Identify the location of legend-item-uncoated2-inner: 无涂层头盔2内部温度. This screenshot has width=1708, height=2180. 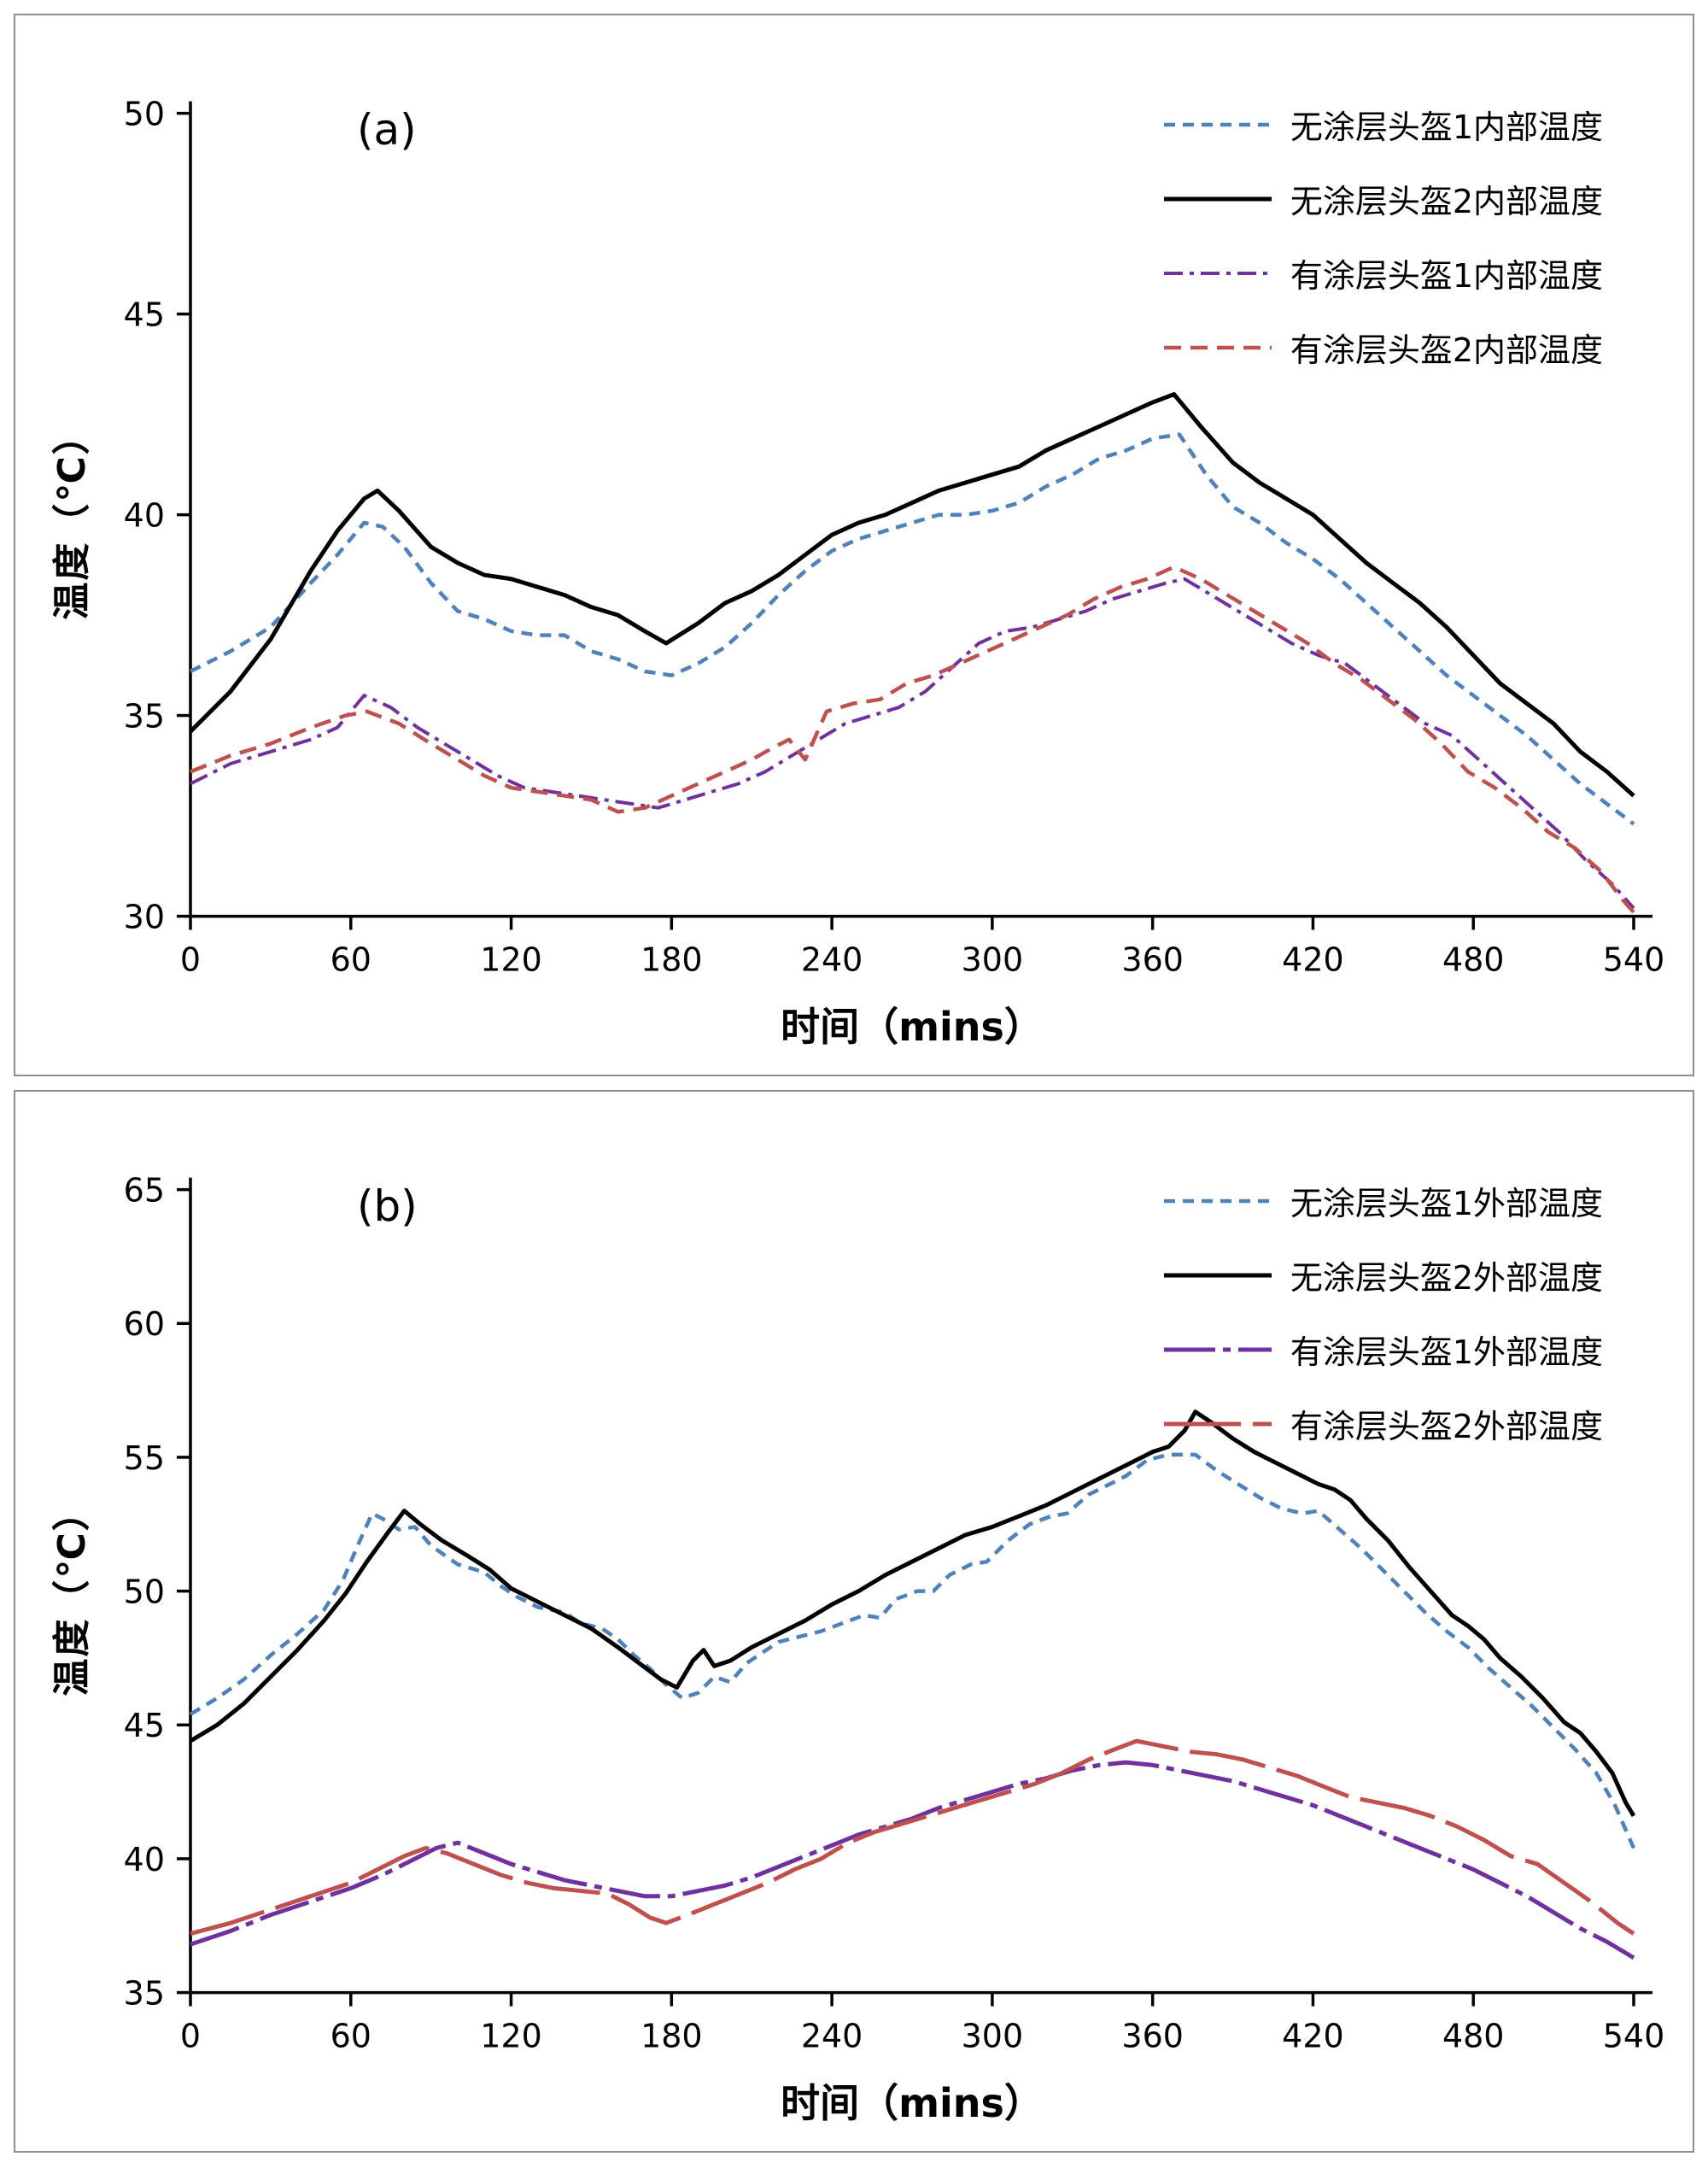
(1382, 198).